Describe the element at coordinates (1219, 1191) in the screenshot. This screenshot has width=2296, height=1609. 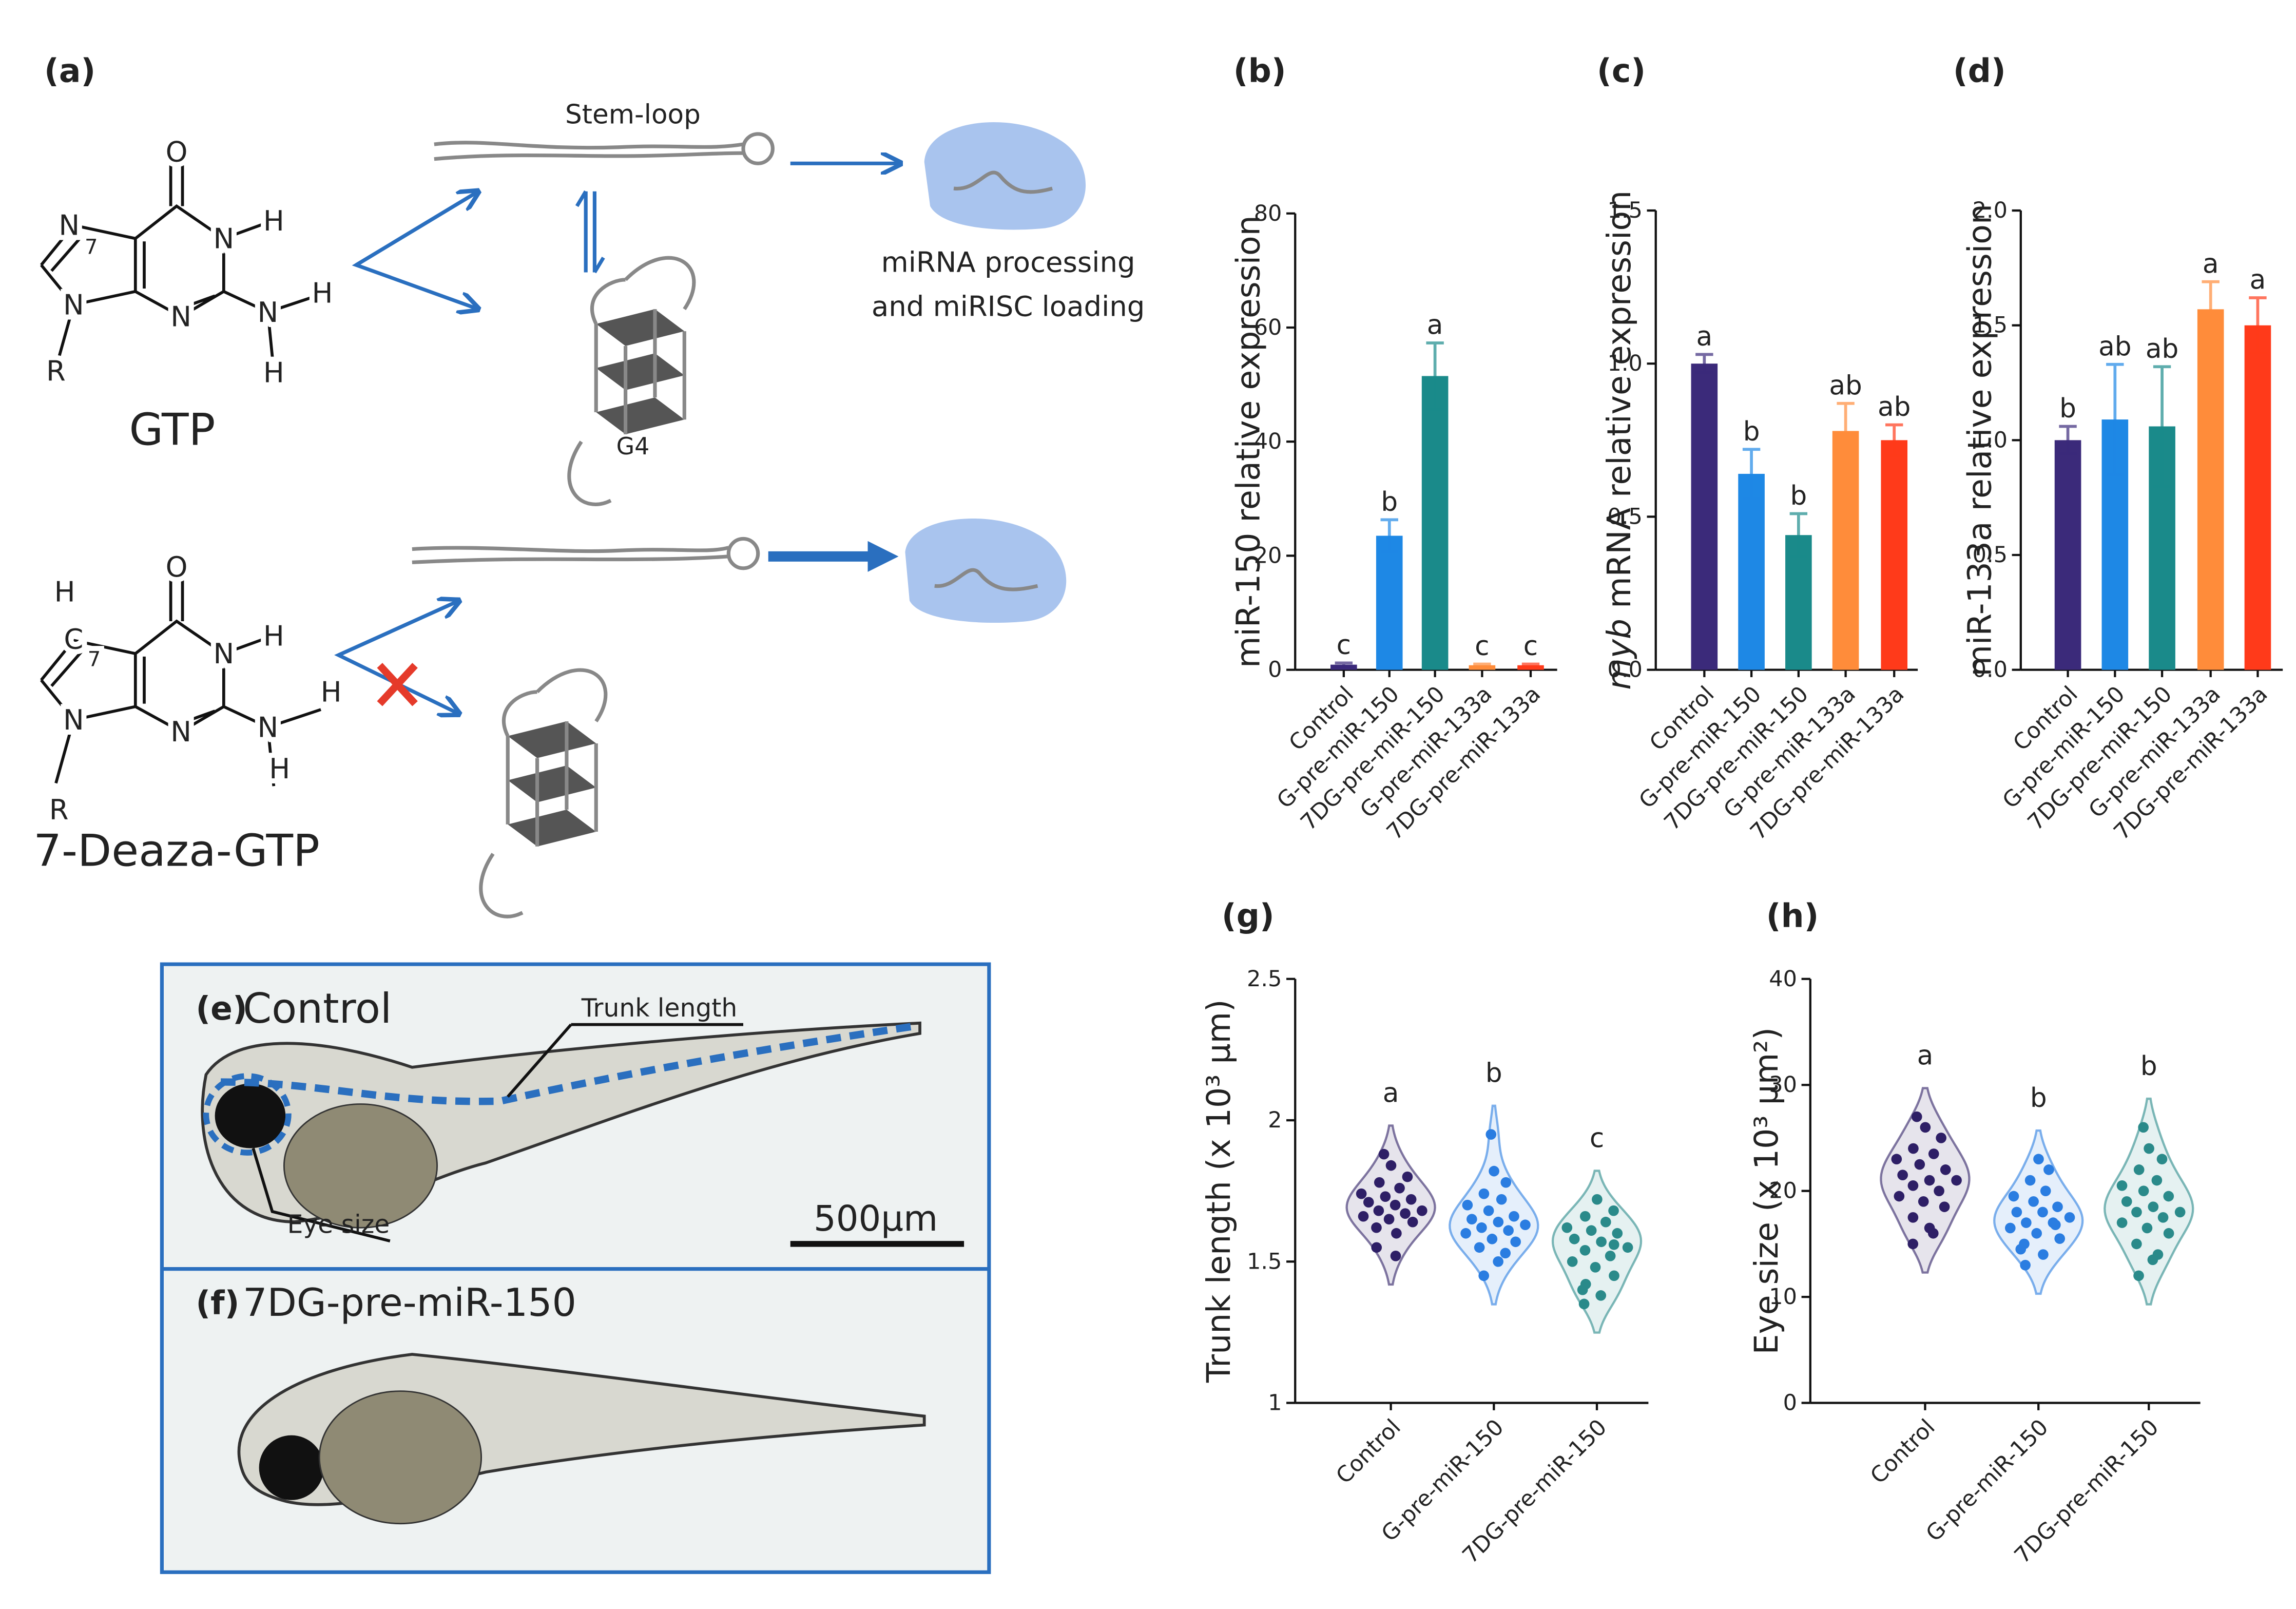
I see `y-axis-label-part: Trunk length (x 10³ µm)` at that location.